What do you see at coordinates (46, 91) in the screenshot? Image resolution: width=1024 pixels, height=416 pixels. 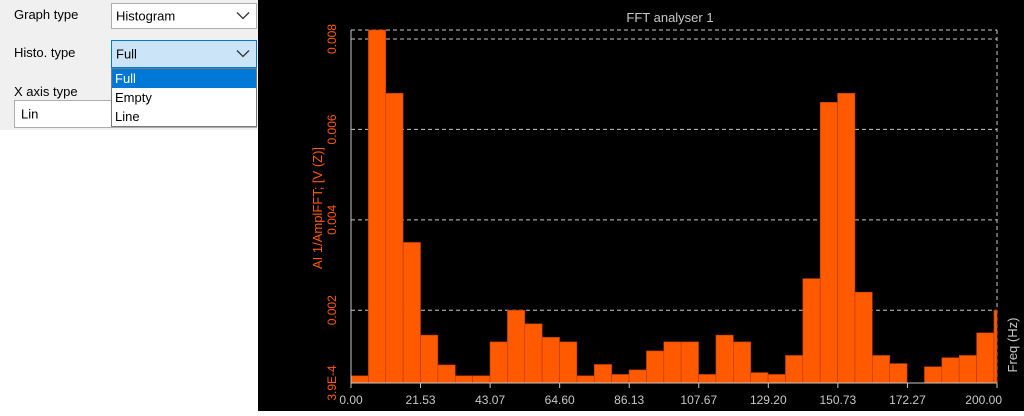 I see `x-axis-type-label: X axis type` at bounding box center [46, 91].